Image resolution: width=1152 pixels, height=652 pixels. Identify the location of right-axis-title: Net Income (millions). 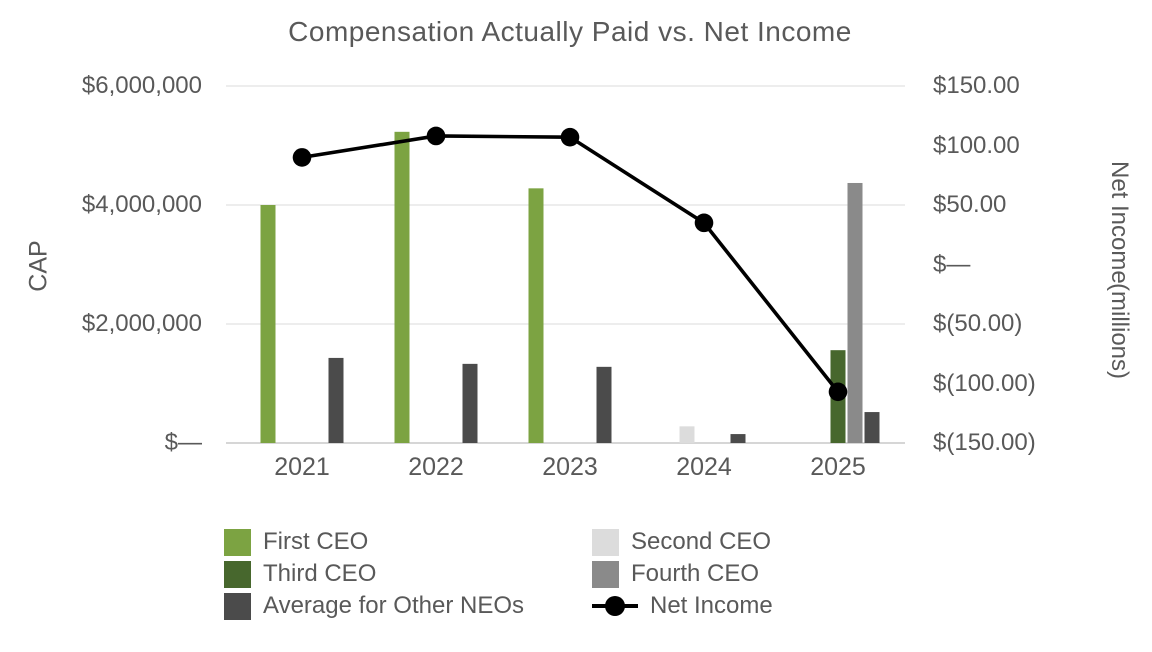
(1119, 270).